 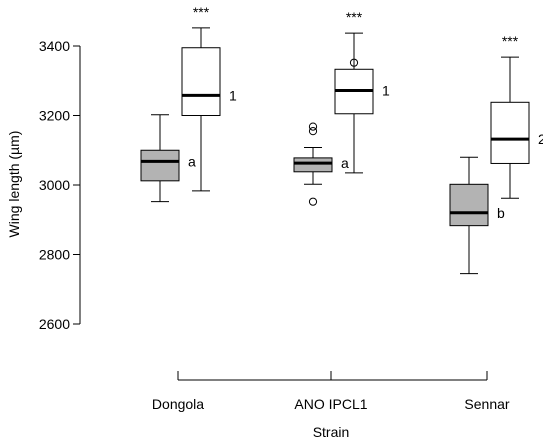 What do you see at coordinates (331, 432) in the screenshot?
I see `x-axis-label: Strain` at bounding box center [331, 432].